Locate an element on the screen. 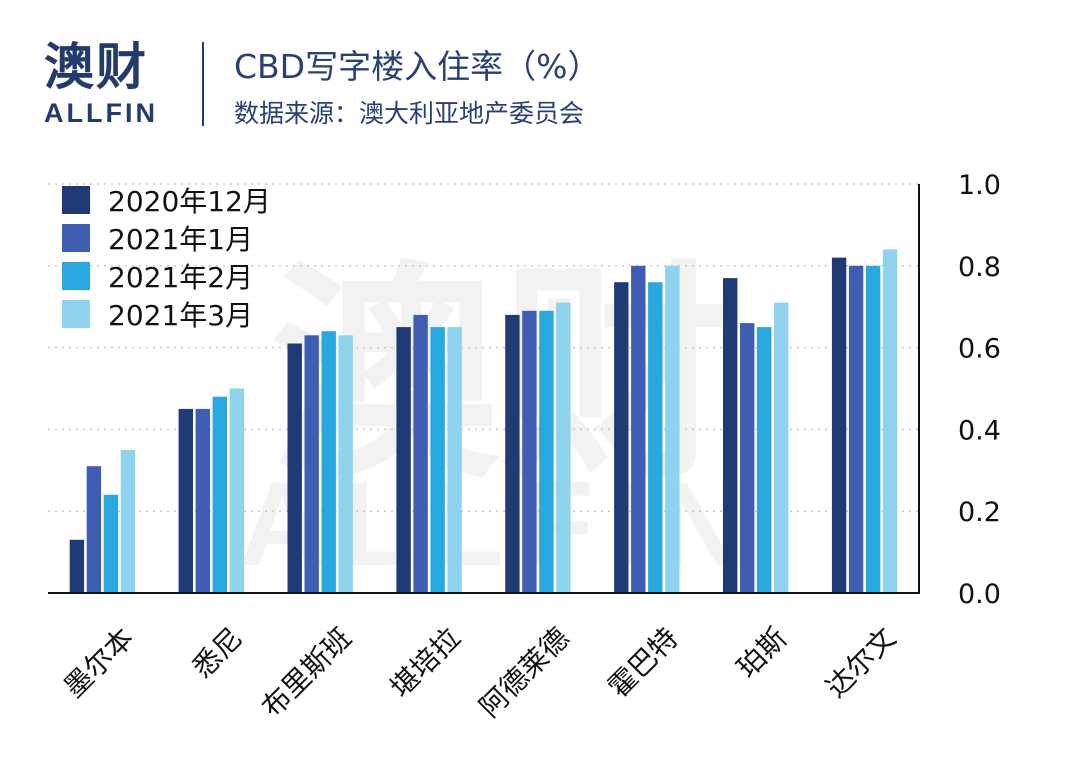  x-tick-label: 达尔文 is located at coordinates (860, 662).